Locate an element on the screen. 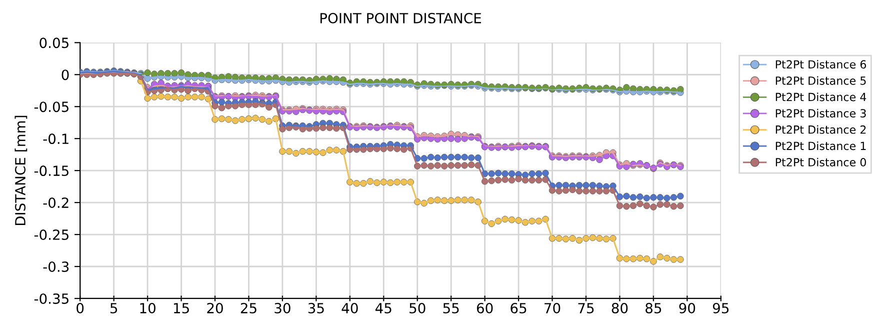  x-tick-label: 30 is located at coordinates (282, 308).